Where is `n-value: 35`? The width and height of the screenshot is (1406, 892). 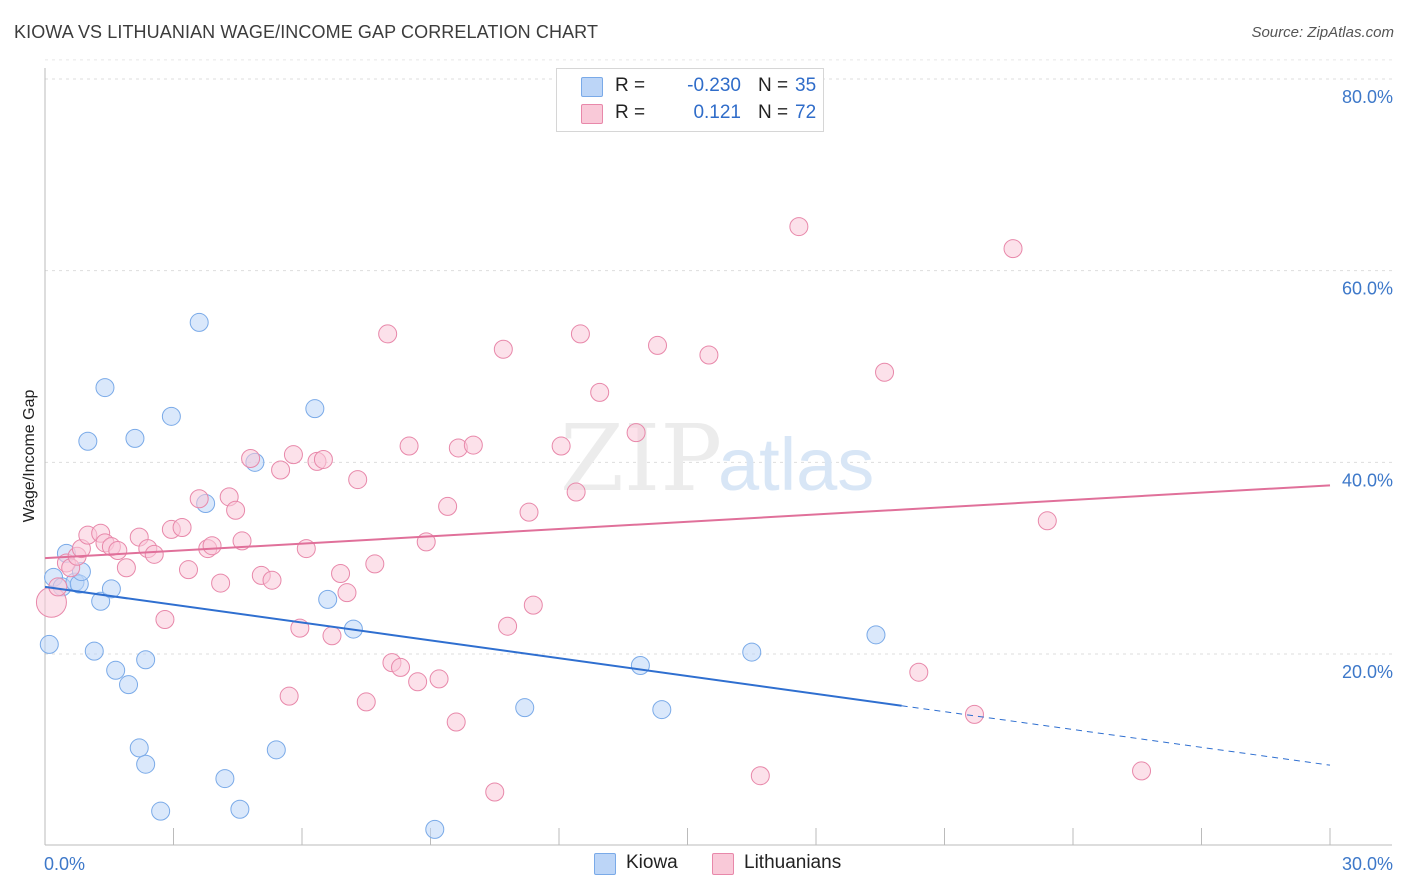 n-value: 35 is located at coordinates (806, 85).